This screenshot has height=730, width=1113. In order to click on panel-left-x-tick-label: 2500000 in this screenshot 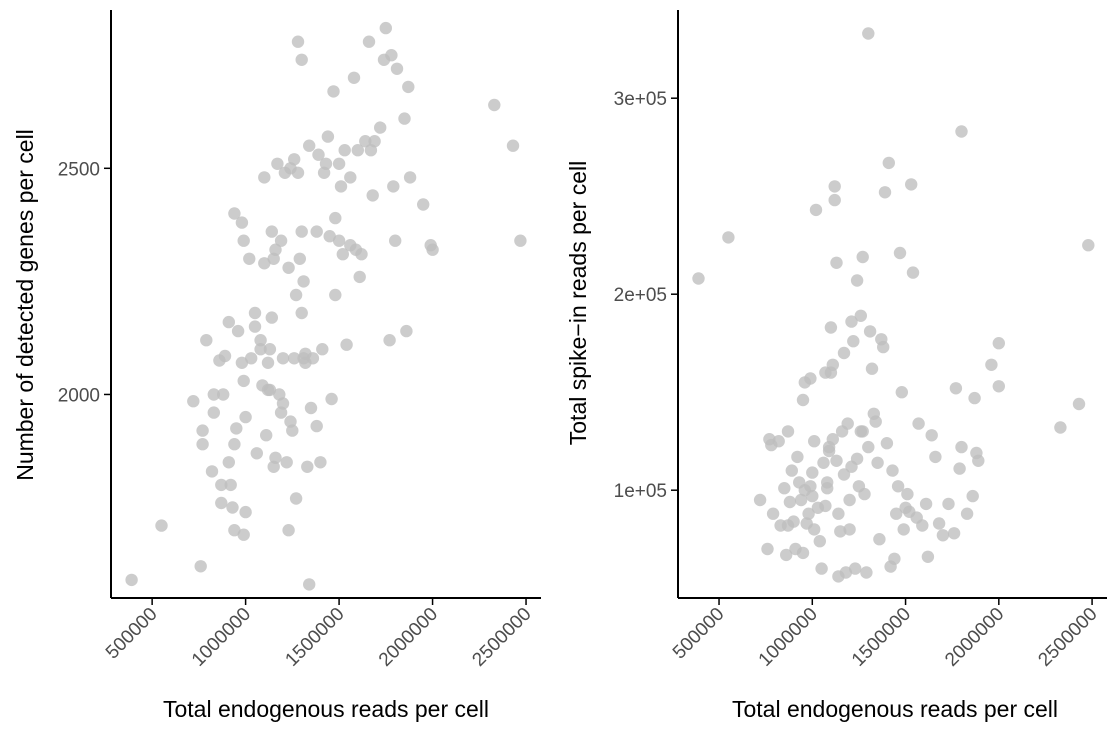, I will do `click(501, 637)`.